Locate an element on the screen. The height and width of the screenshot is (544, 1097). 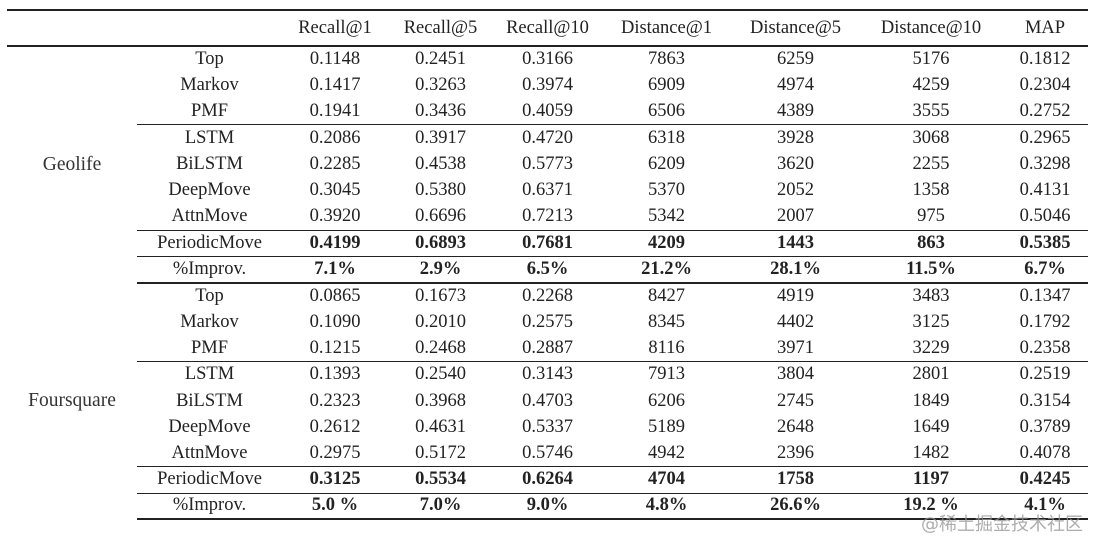
method-label: Markov is located at coordinates (209, 84).